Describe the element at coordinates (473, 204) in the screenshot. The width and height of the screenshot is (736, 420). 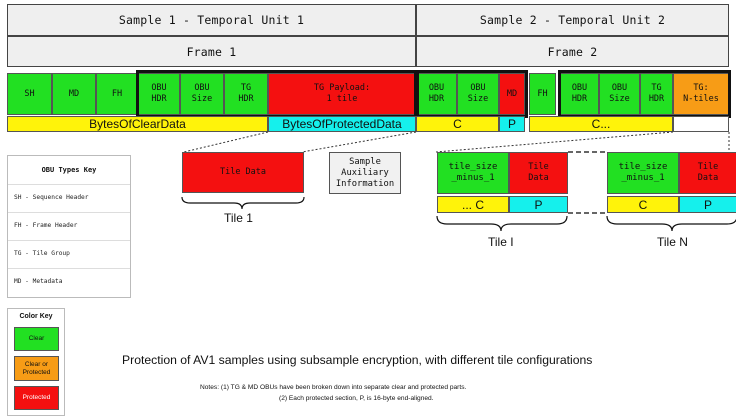
I see `tile-i-c: ... C` at that location.